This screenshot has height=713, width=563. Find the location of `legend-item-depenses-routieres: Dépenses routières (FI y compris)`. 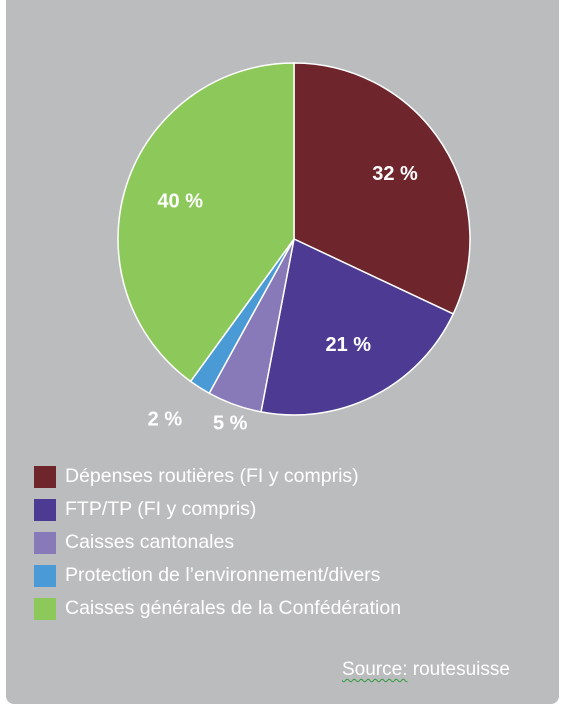

legend-item-depenses-routieres: Dépenses routières (FI y compris) is located at coordinates (217, 476).